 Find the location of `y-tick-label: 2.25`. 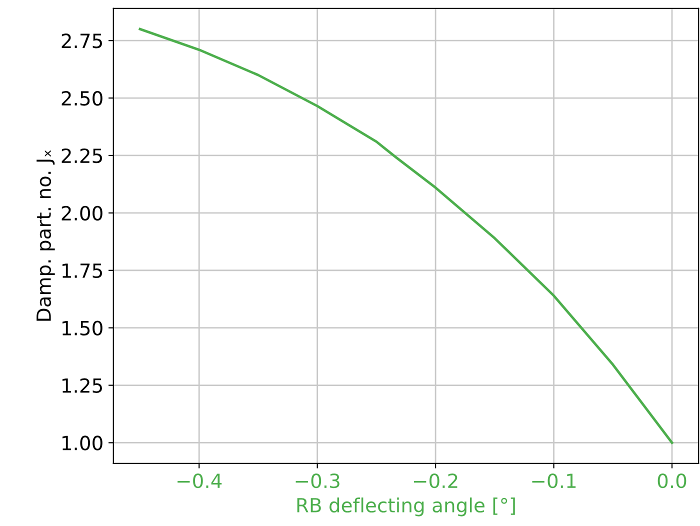

y-tick-label: 2.25 is located at coordinates (82, 156).